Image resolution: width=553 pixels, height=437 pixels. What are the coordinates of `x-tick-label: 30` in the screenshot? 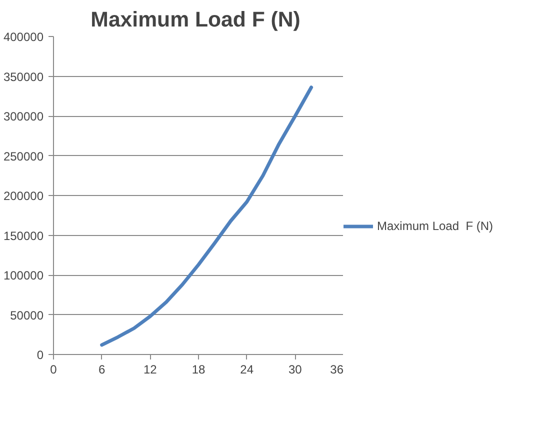 It's located at (295, 369).